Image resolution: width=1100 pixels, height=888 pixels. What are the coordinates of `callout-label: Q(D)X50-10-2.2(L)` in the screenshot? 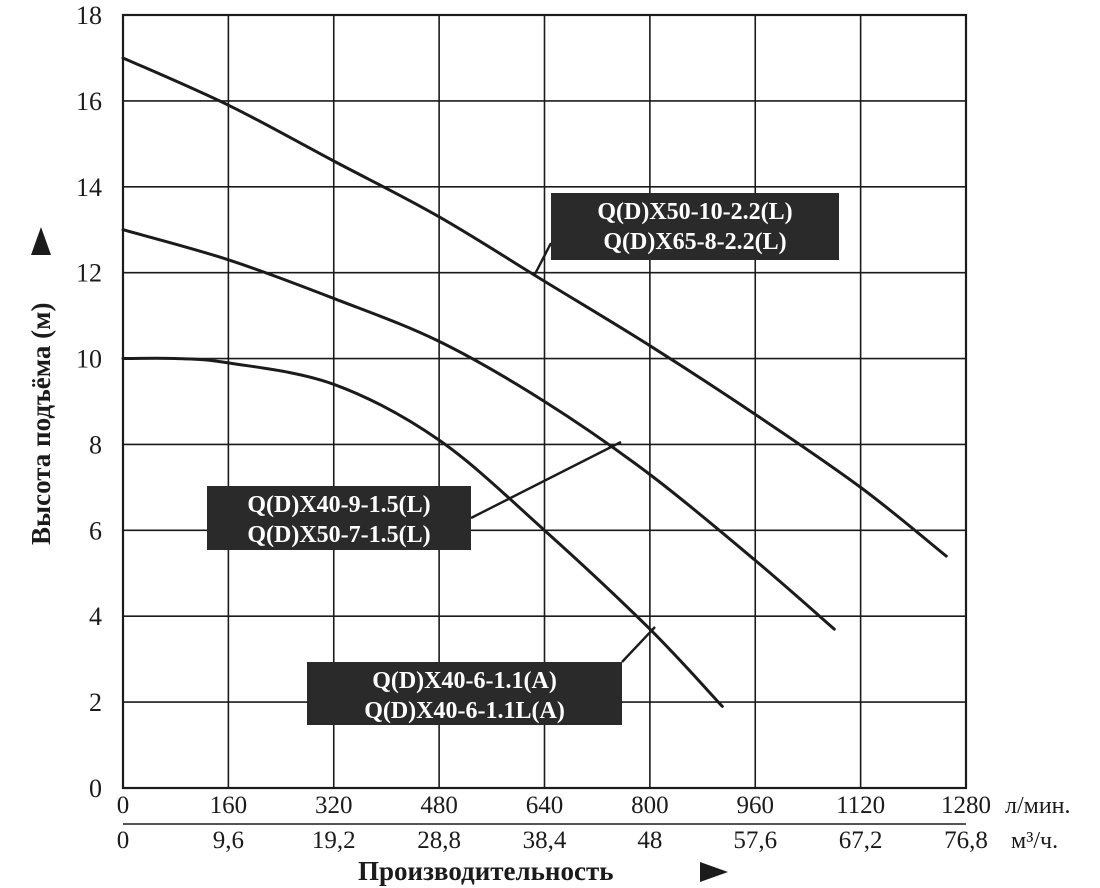 It's located at (694, 212).